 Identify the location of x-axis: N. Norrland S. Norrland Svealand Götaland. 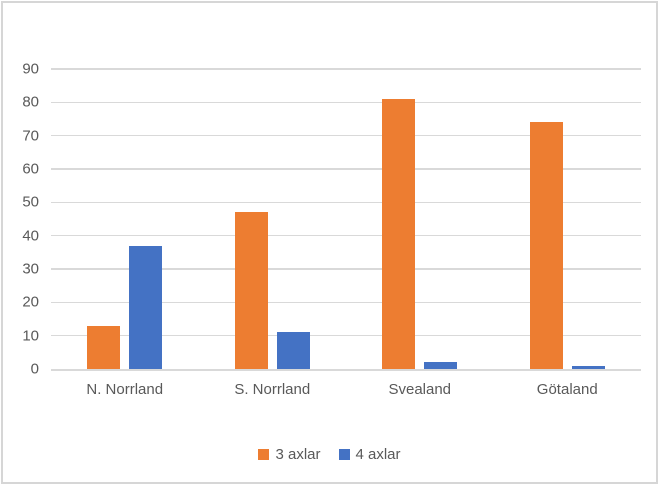
(346, 390).